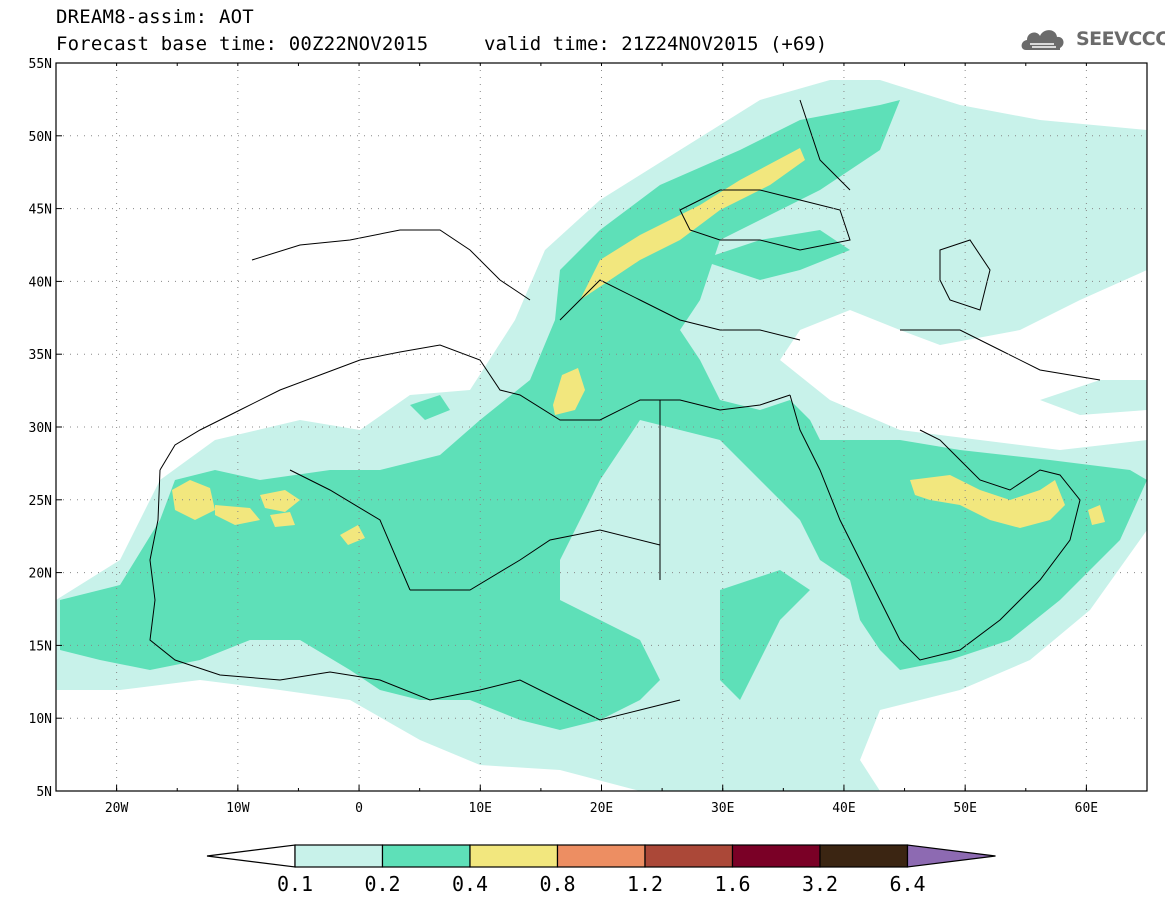  What do you see at coordinates (480, 808) in the screenshot?
I see `lon-tick-label: 10E` at bounding box center [480, 808].